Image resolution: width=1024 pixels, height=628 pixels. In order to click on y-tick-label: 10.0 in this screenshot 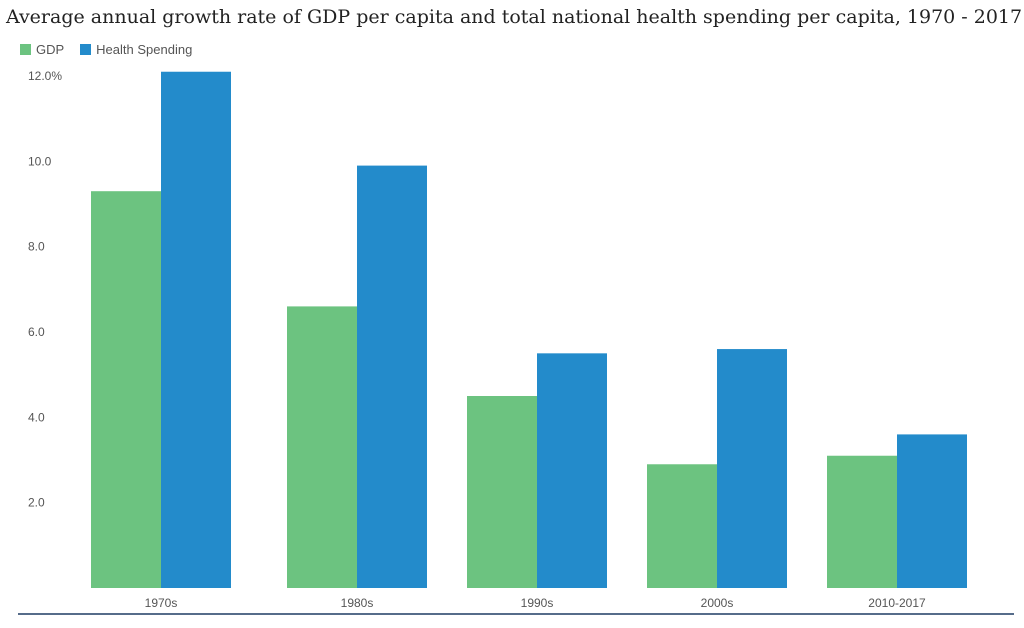, I will do `click(40, 161)`.